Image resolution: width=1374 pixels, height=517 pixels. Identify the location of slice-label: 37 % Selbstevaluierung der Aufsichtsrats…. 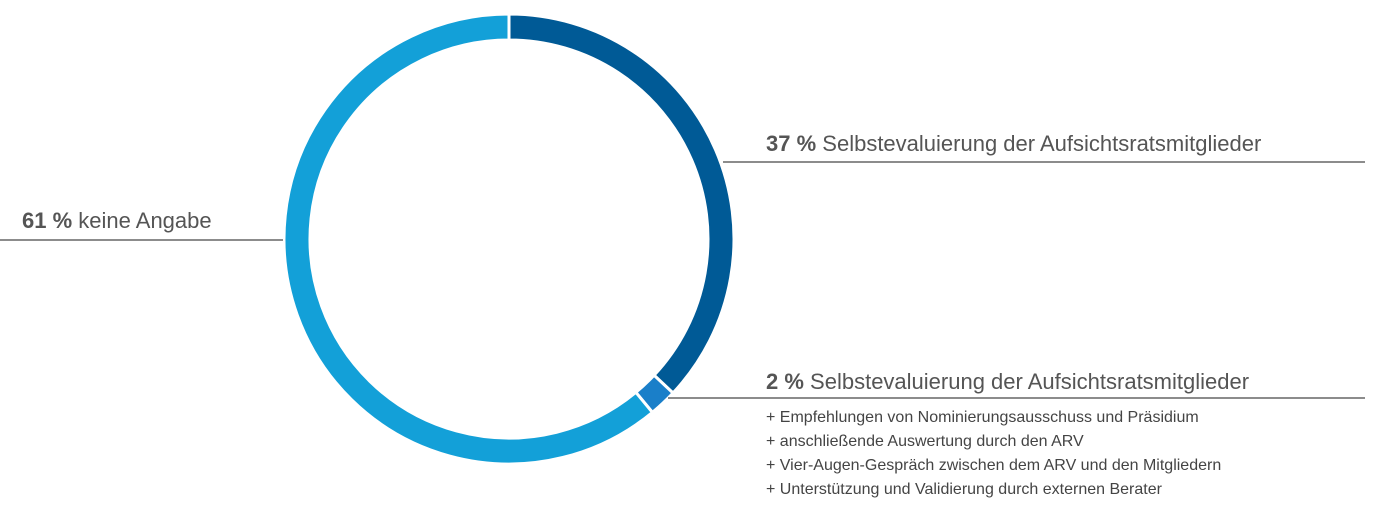
(1013, 143).